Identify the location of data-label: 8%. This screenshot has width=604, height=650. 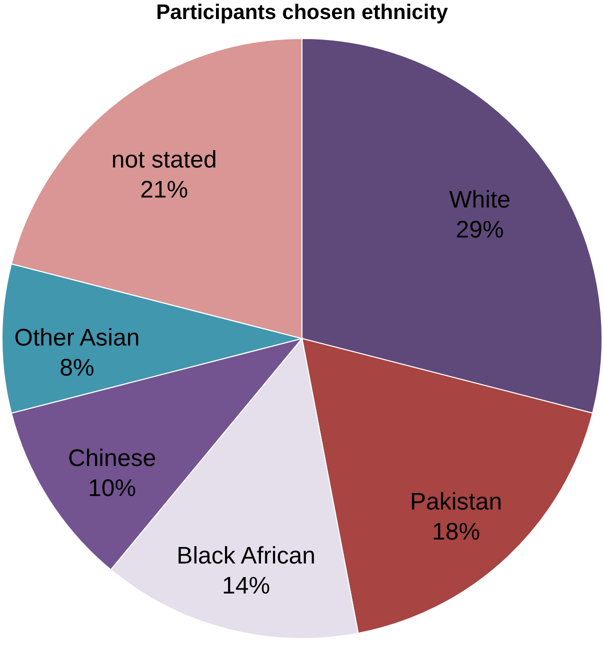
(77, 368).